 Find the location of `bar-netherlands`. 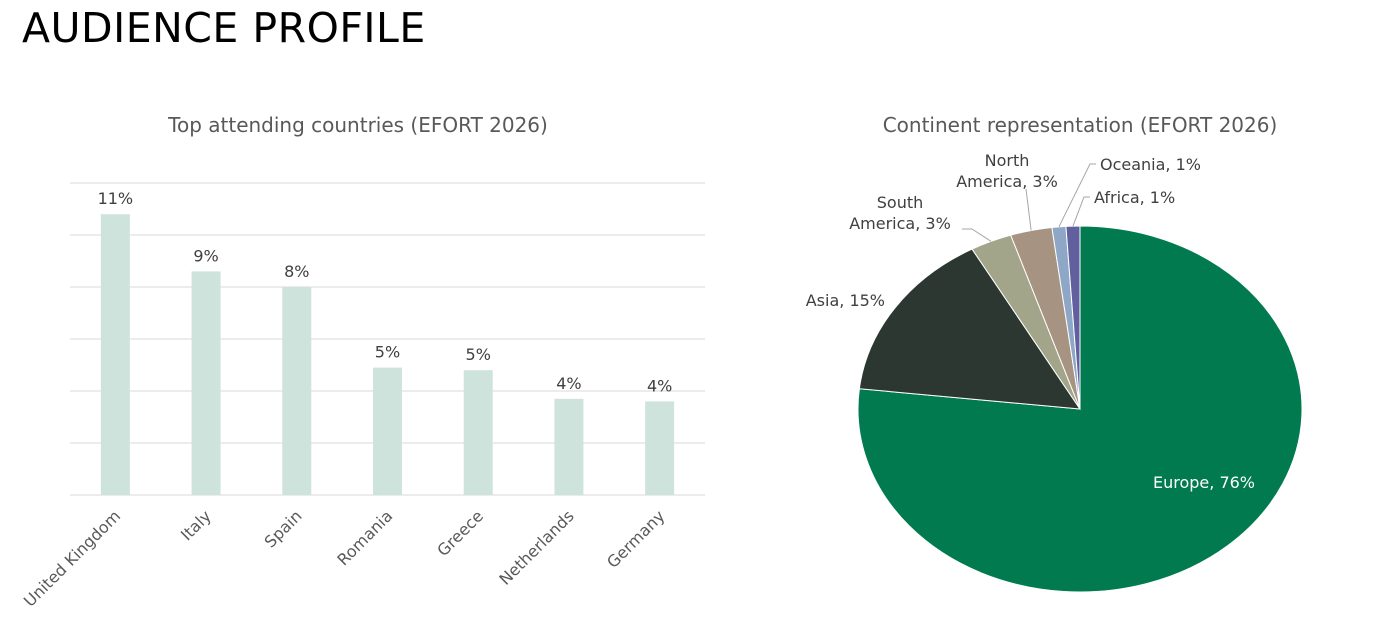

bar-netherlands is located at coordinates (569, 446).